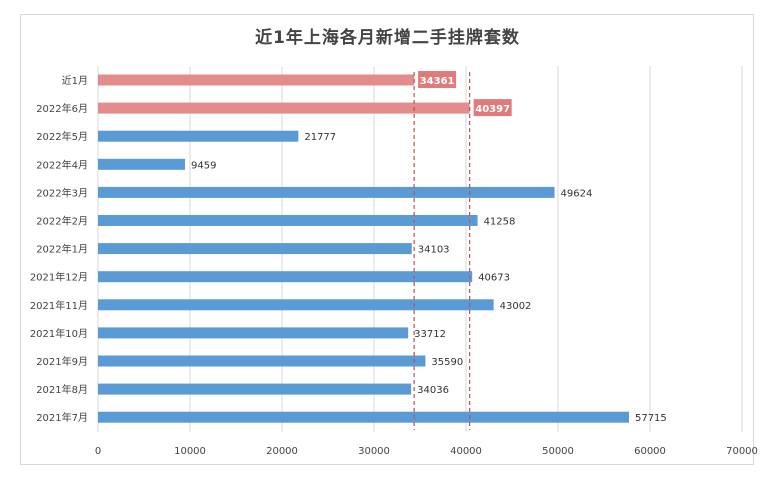 The height and width of the screenshot is (479, 775). Describe the element at coordinates (434, 250) in the screenshot. I see `data-label: 34103` at that location.